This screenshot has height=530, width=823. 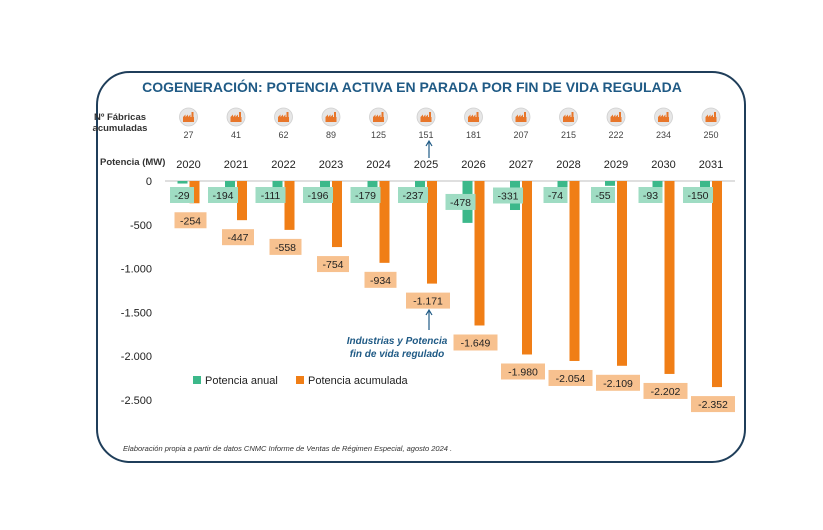 I want to click on x-tick-label: 2022, so click(x=283, y=165).